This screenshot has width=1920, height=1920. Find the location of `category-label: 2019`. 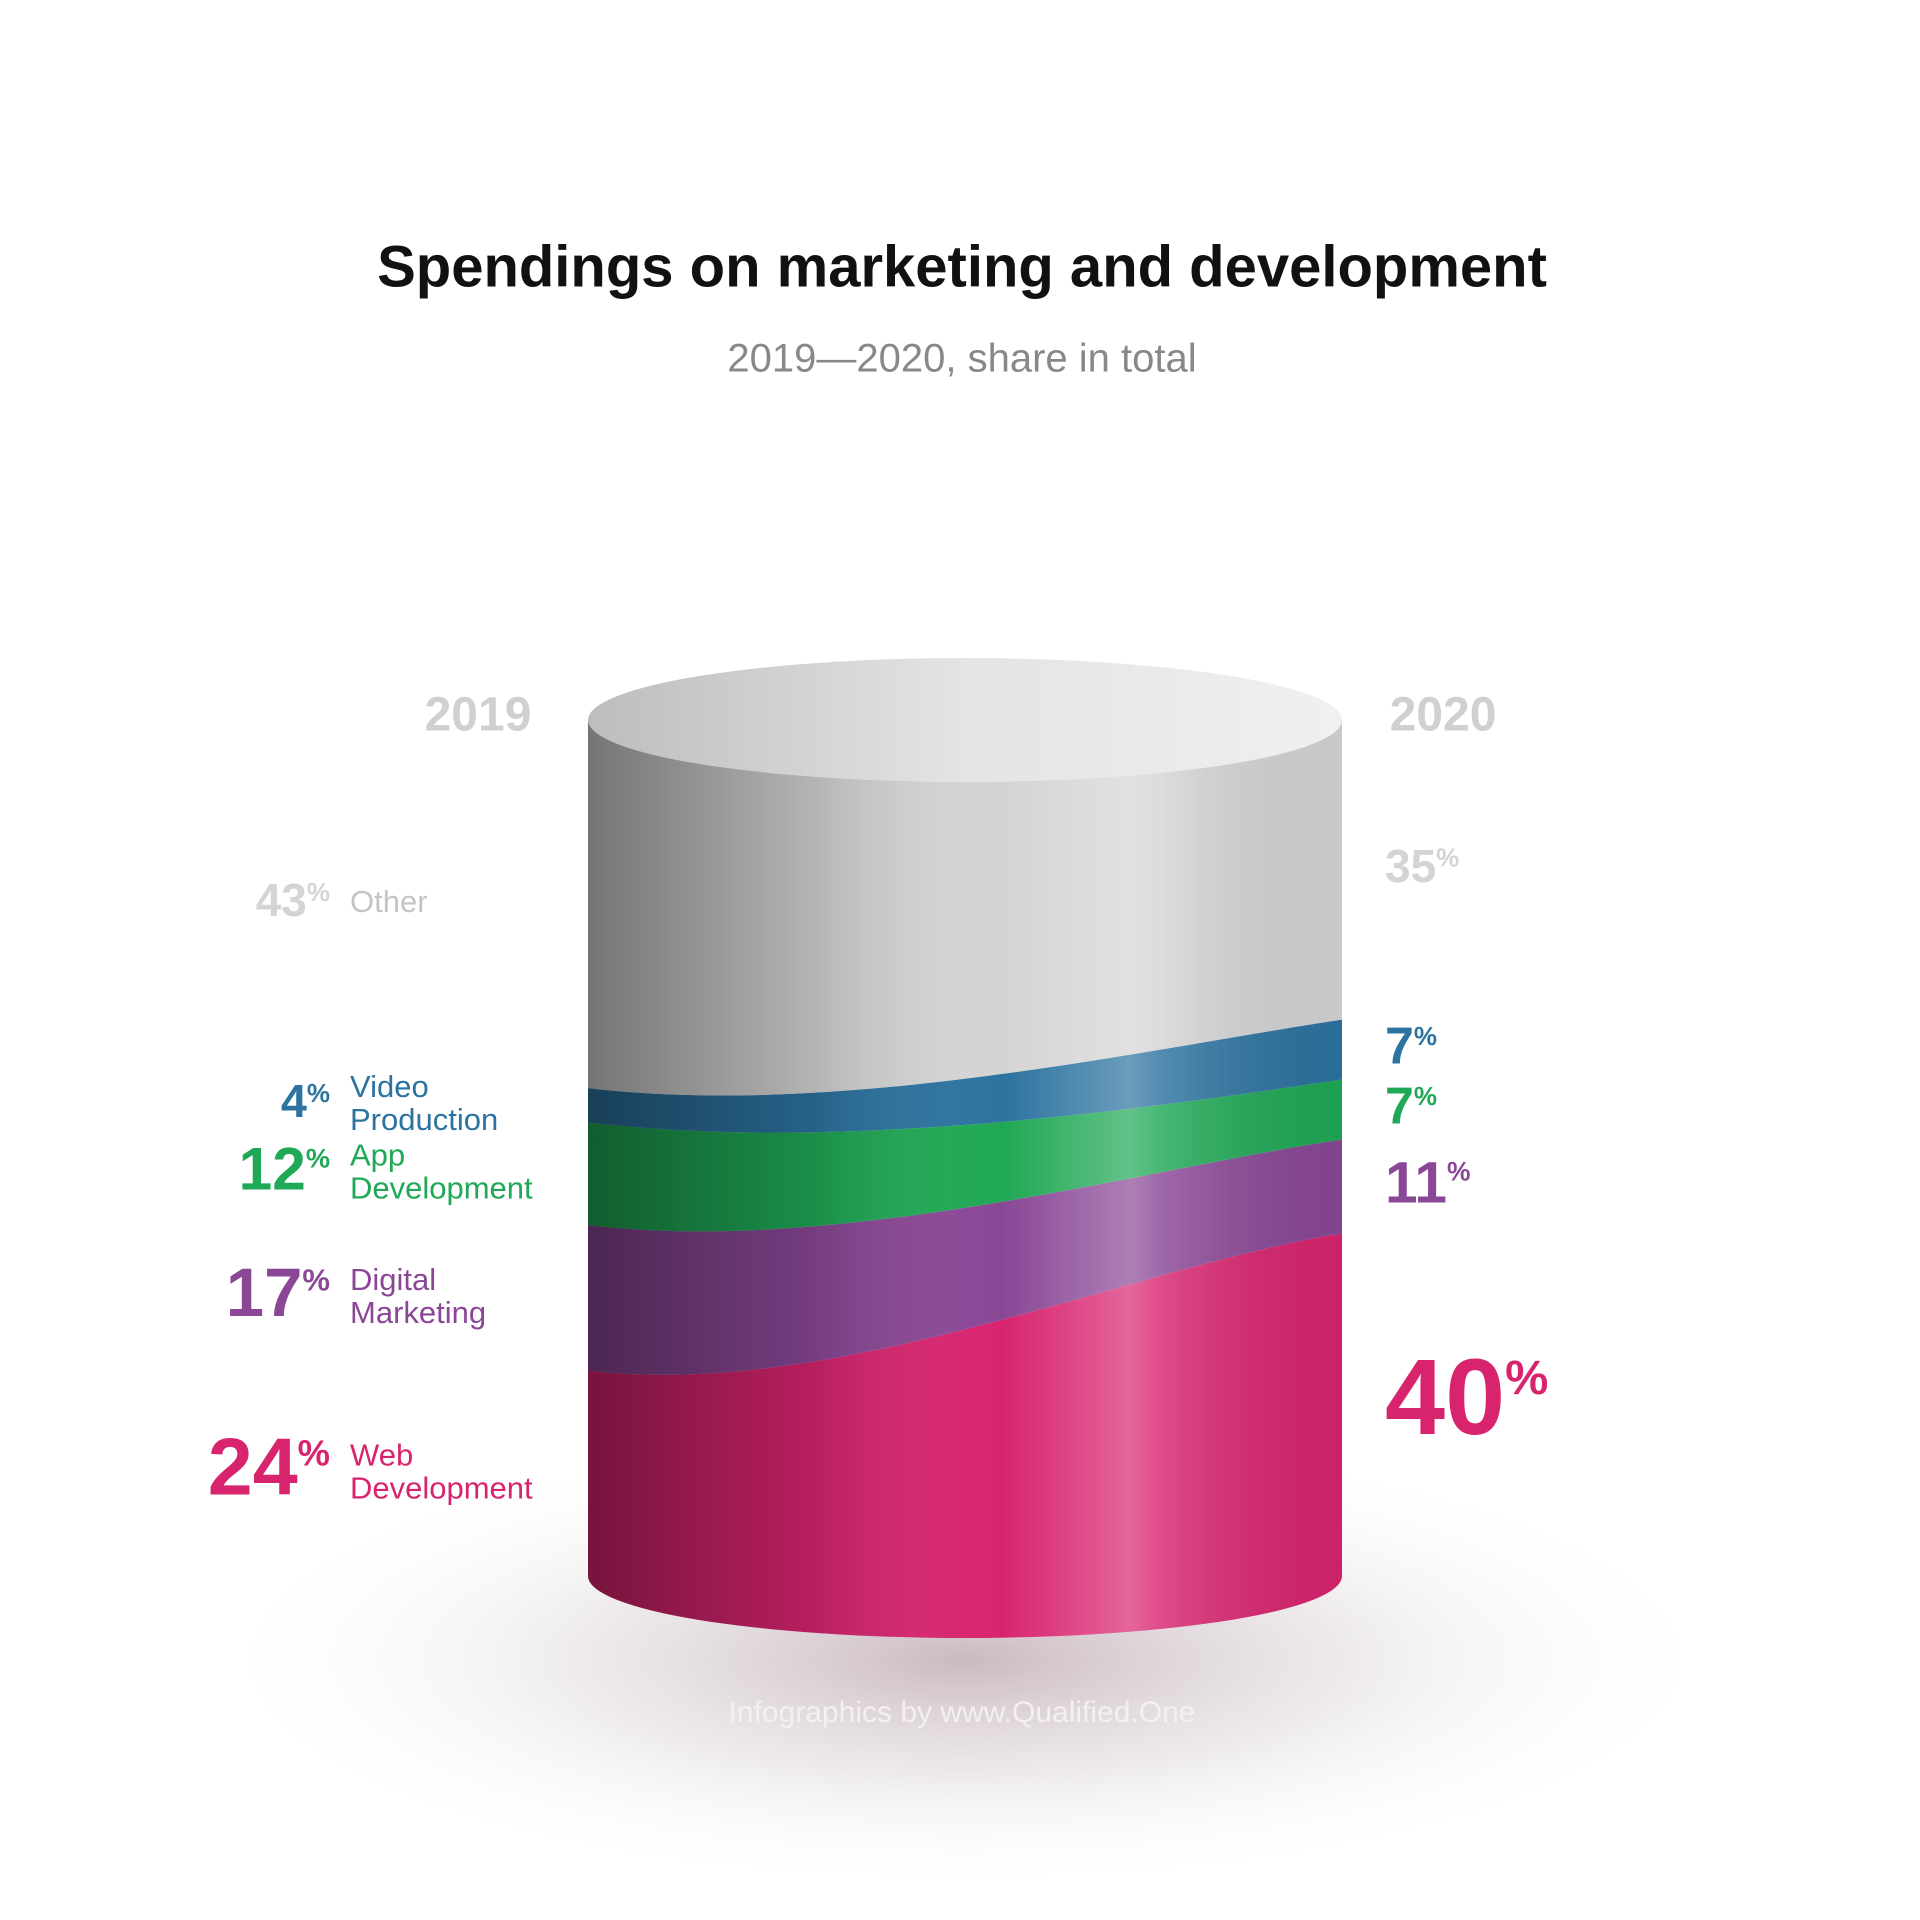

category-label: 2019 is located at coordinates (478, 715).